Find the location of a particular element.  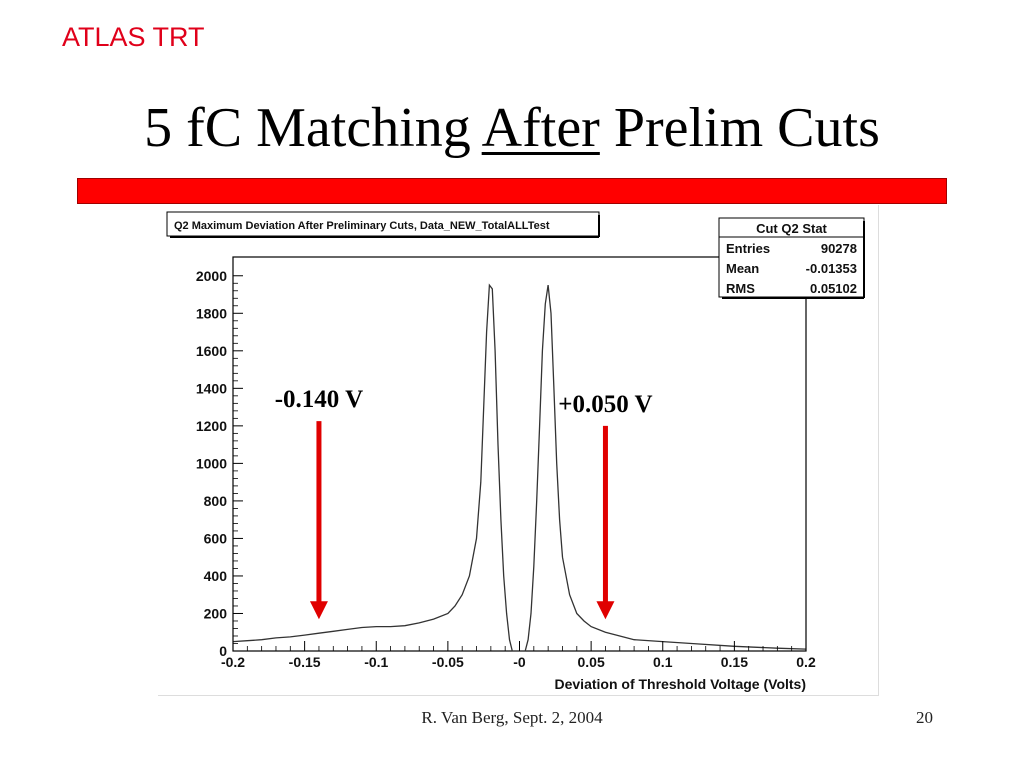

title-post: Prelim Cuts is located at coordinates (739, 128).